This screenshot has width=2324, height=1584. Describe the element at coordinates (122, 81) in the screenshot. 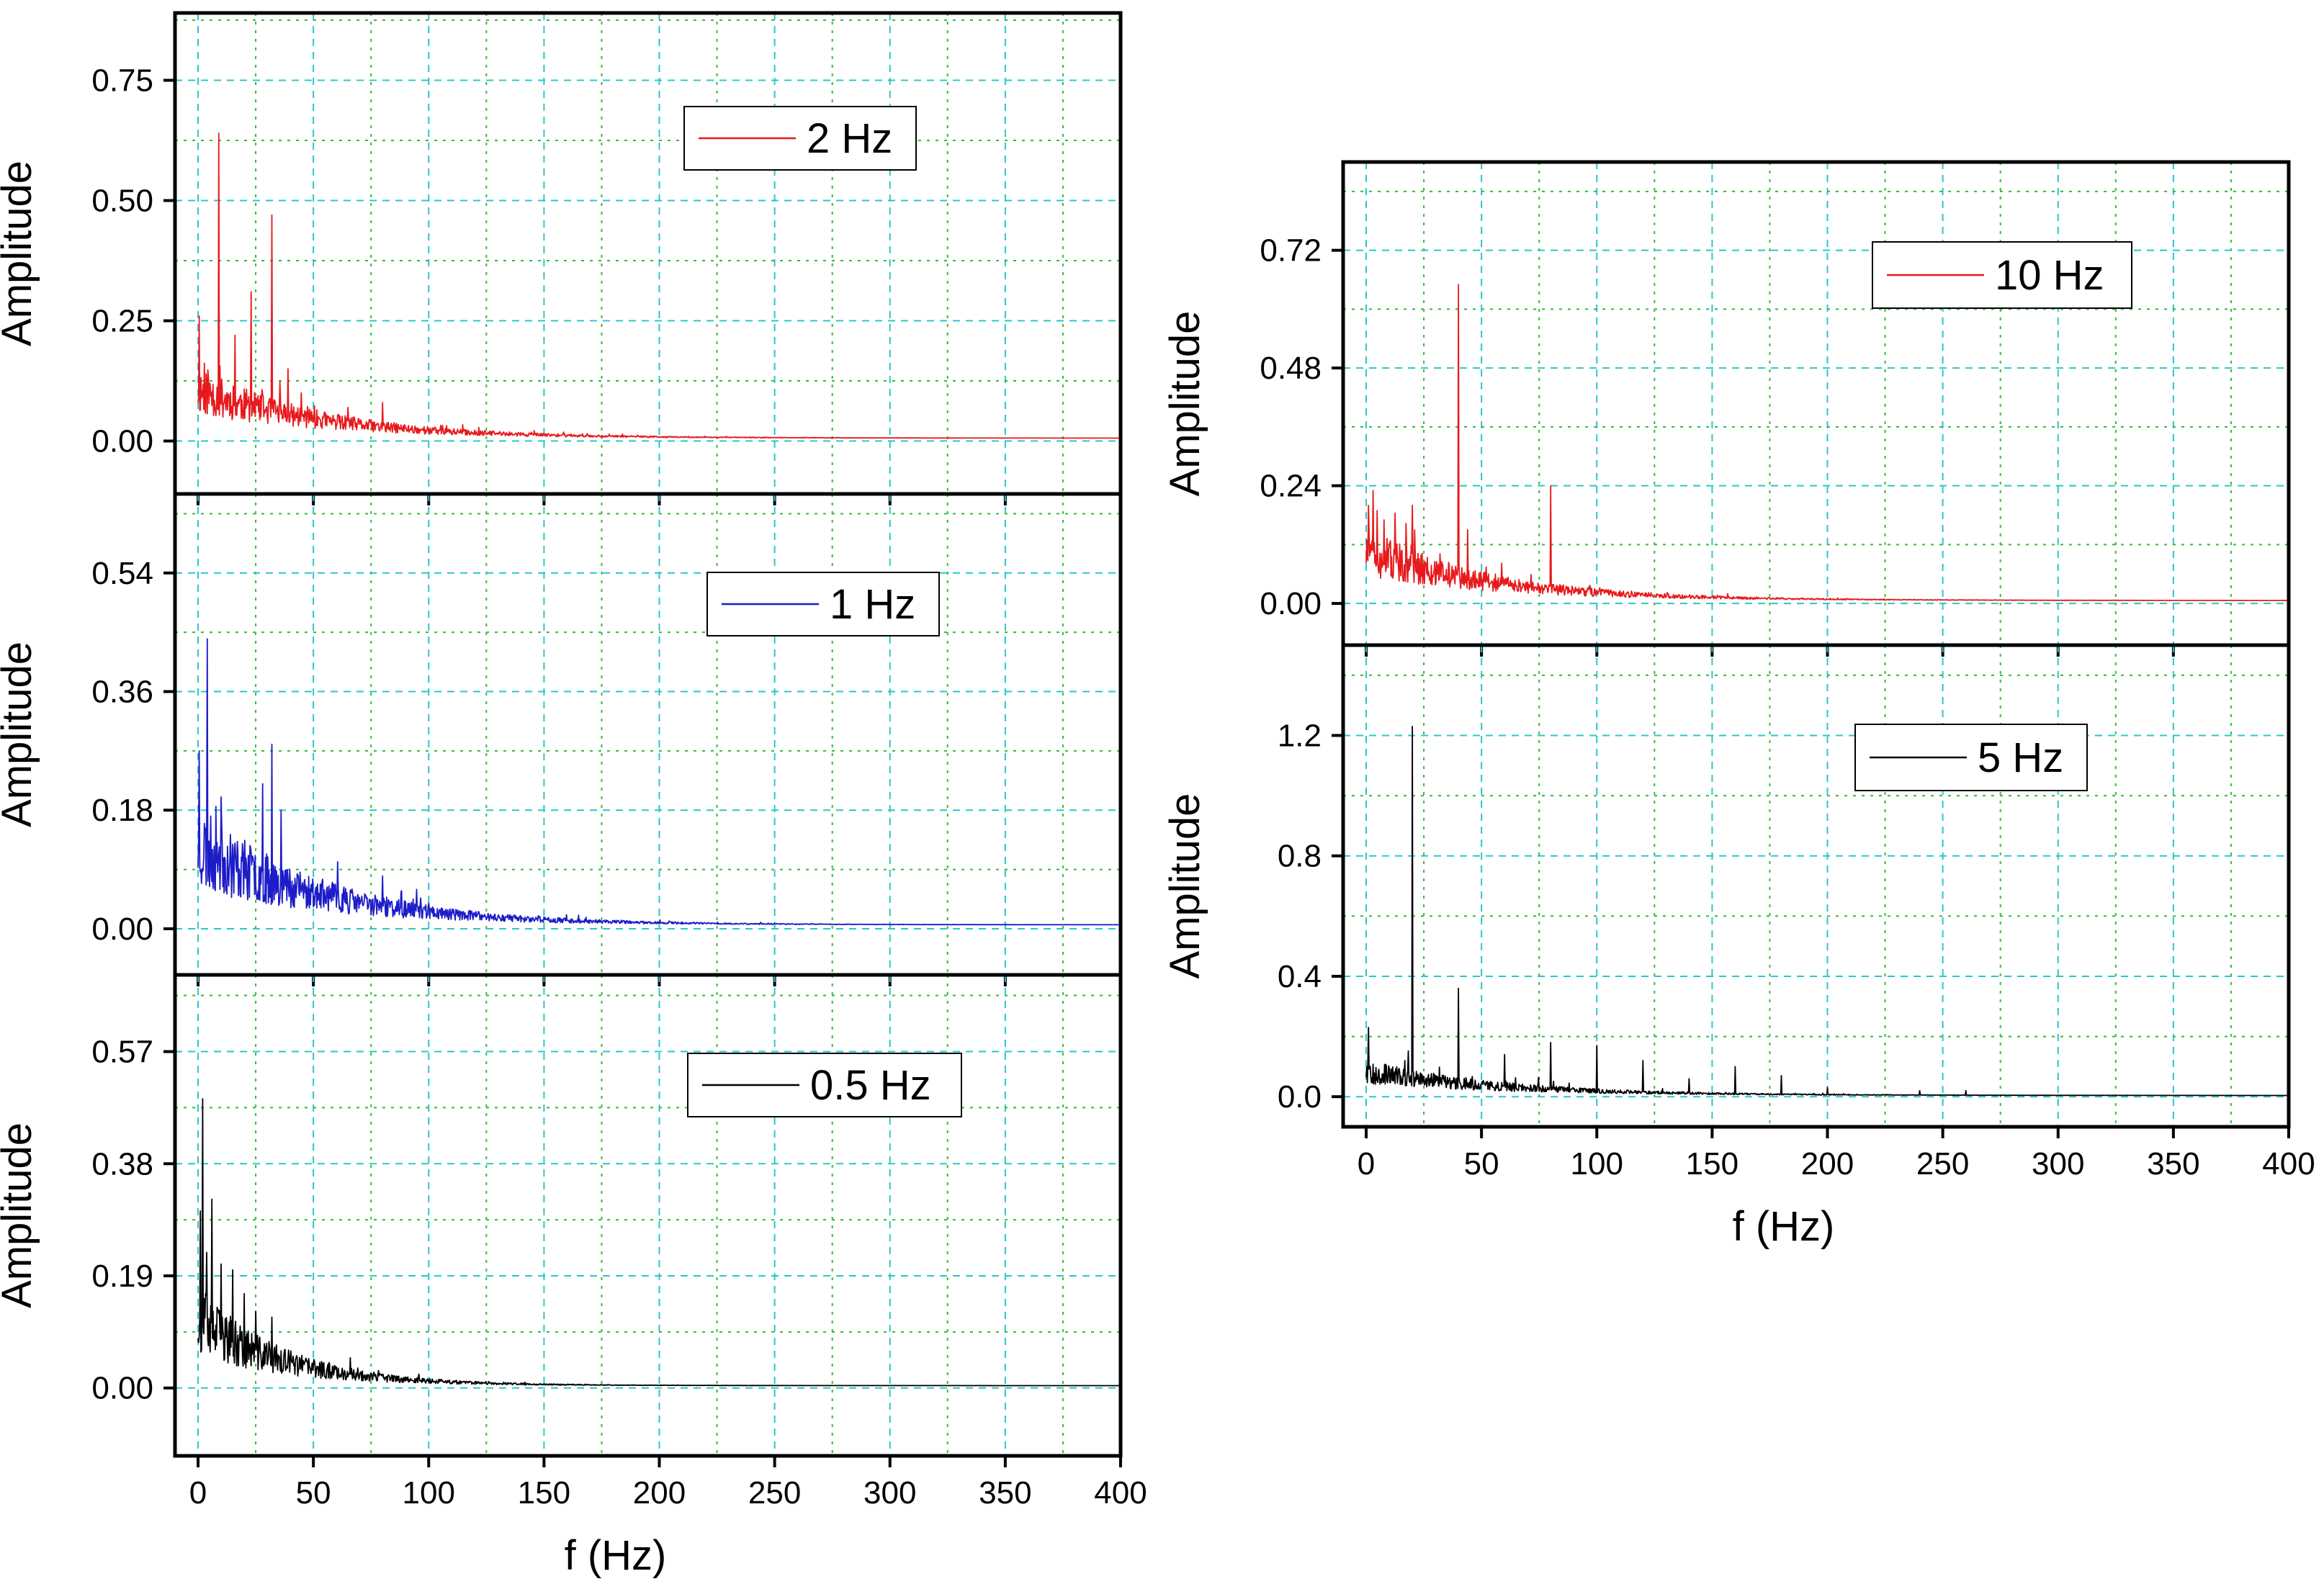

I see `y-tick-label: 0.75` at that location.